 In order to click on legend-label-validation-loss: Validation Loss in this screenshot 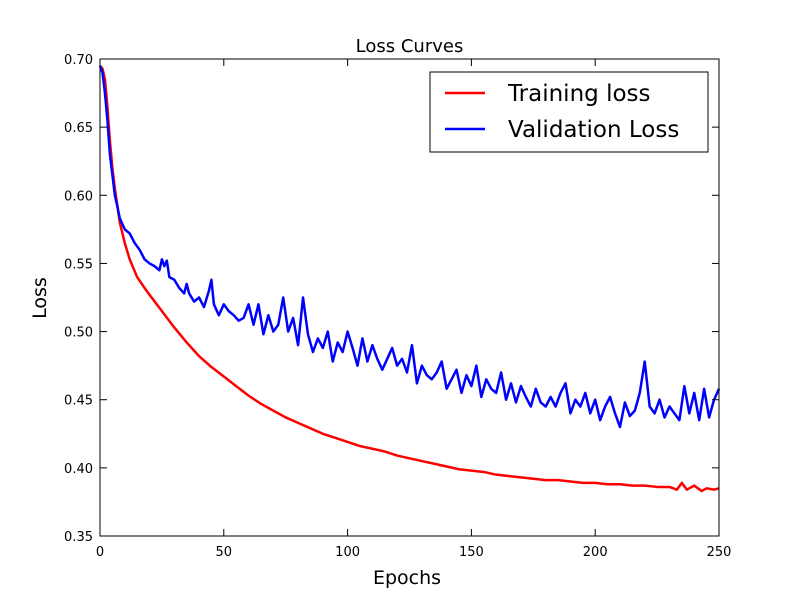, I will do `click(593, 130)`.